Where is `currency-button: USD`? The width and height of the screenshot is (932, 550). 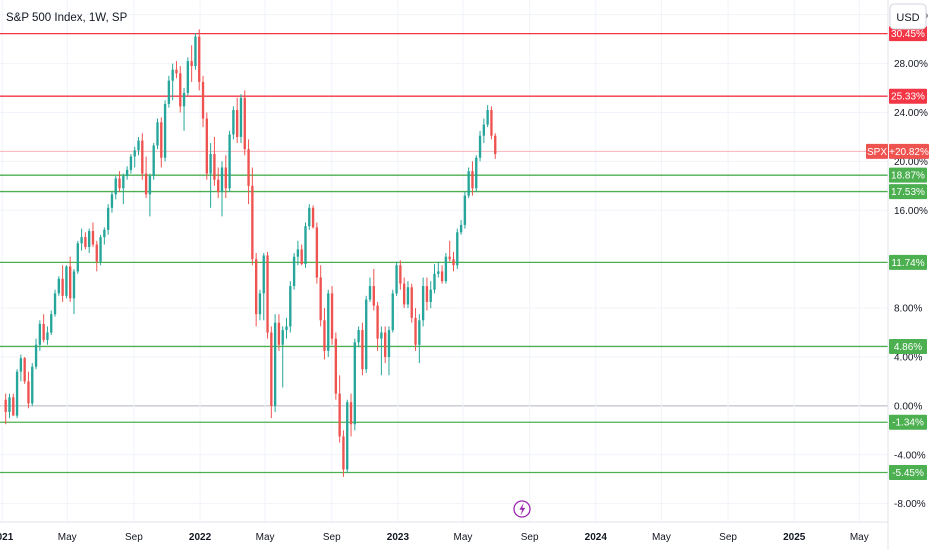 currency-button: USD is located at coordinates (908, 16).